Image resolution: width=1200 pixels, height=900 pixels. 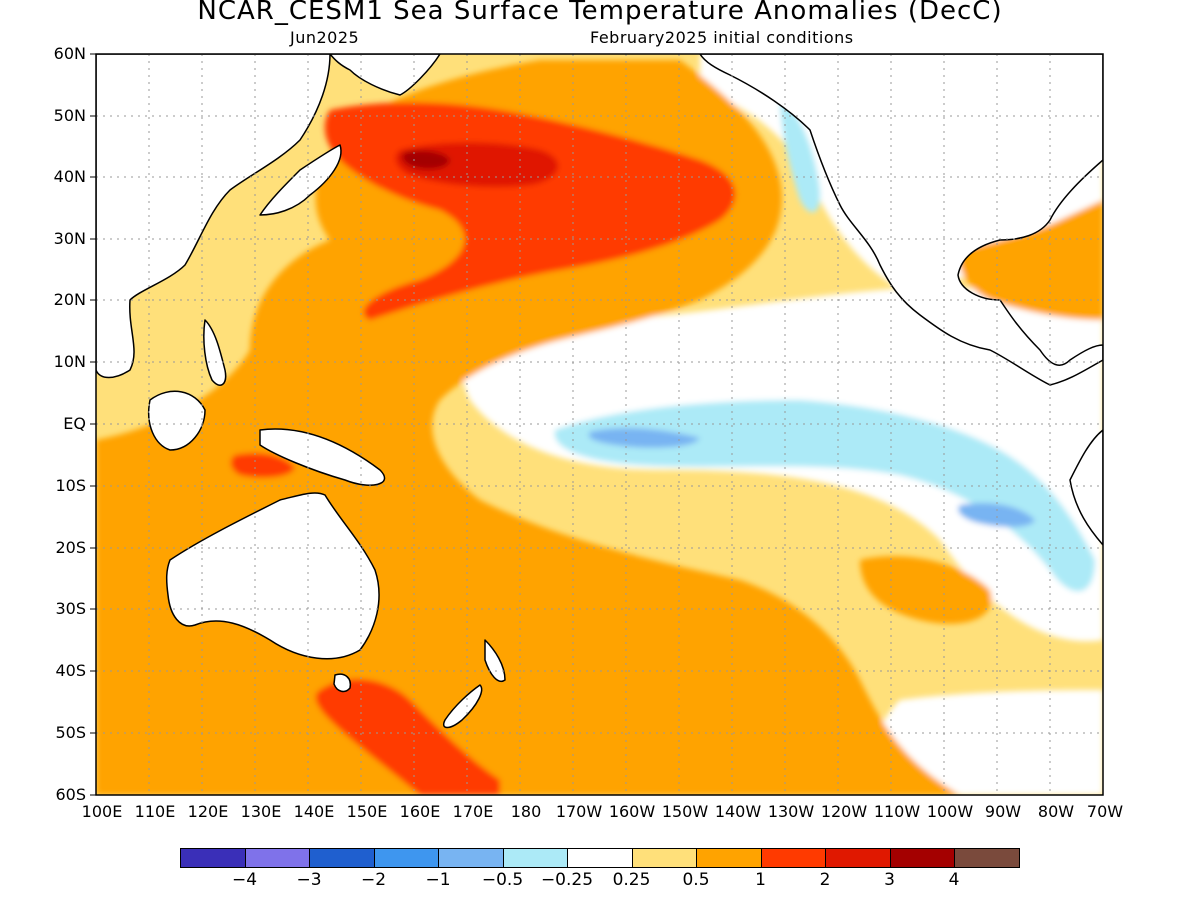 What do you see at coordinates (1056, 811) in the screenshot?
I see `lon-label: 80W` at bounding box center [1056, 811].